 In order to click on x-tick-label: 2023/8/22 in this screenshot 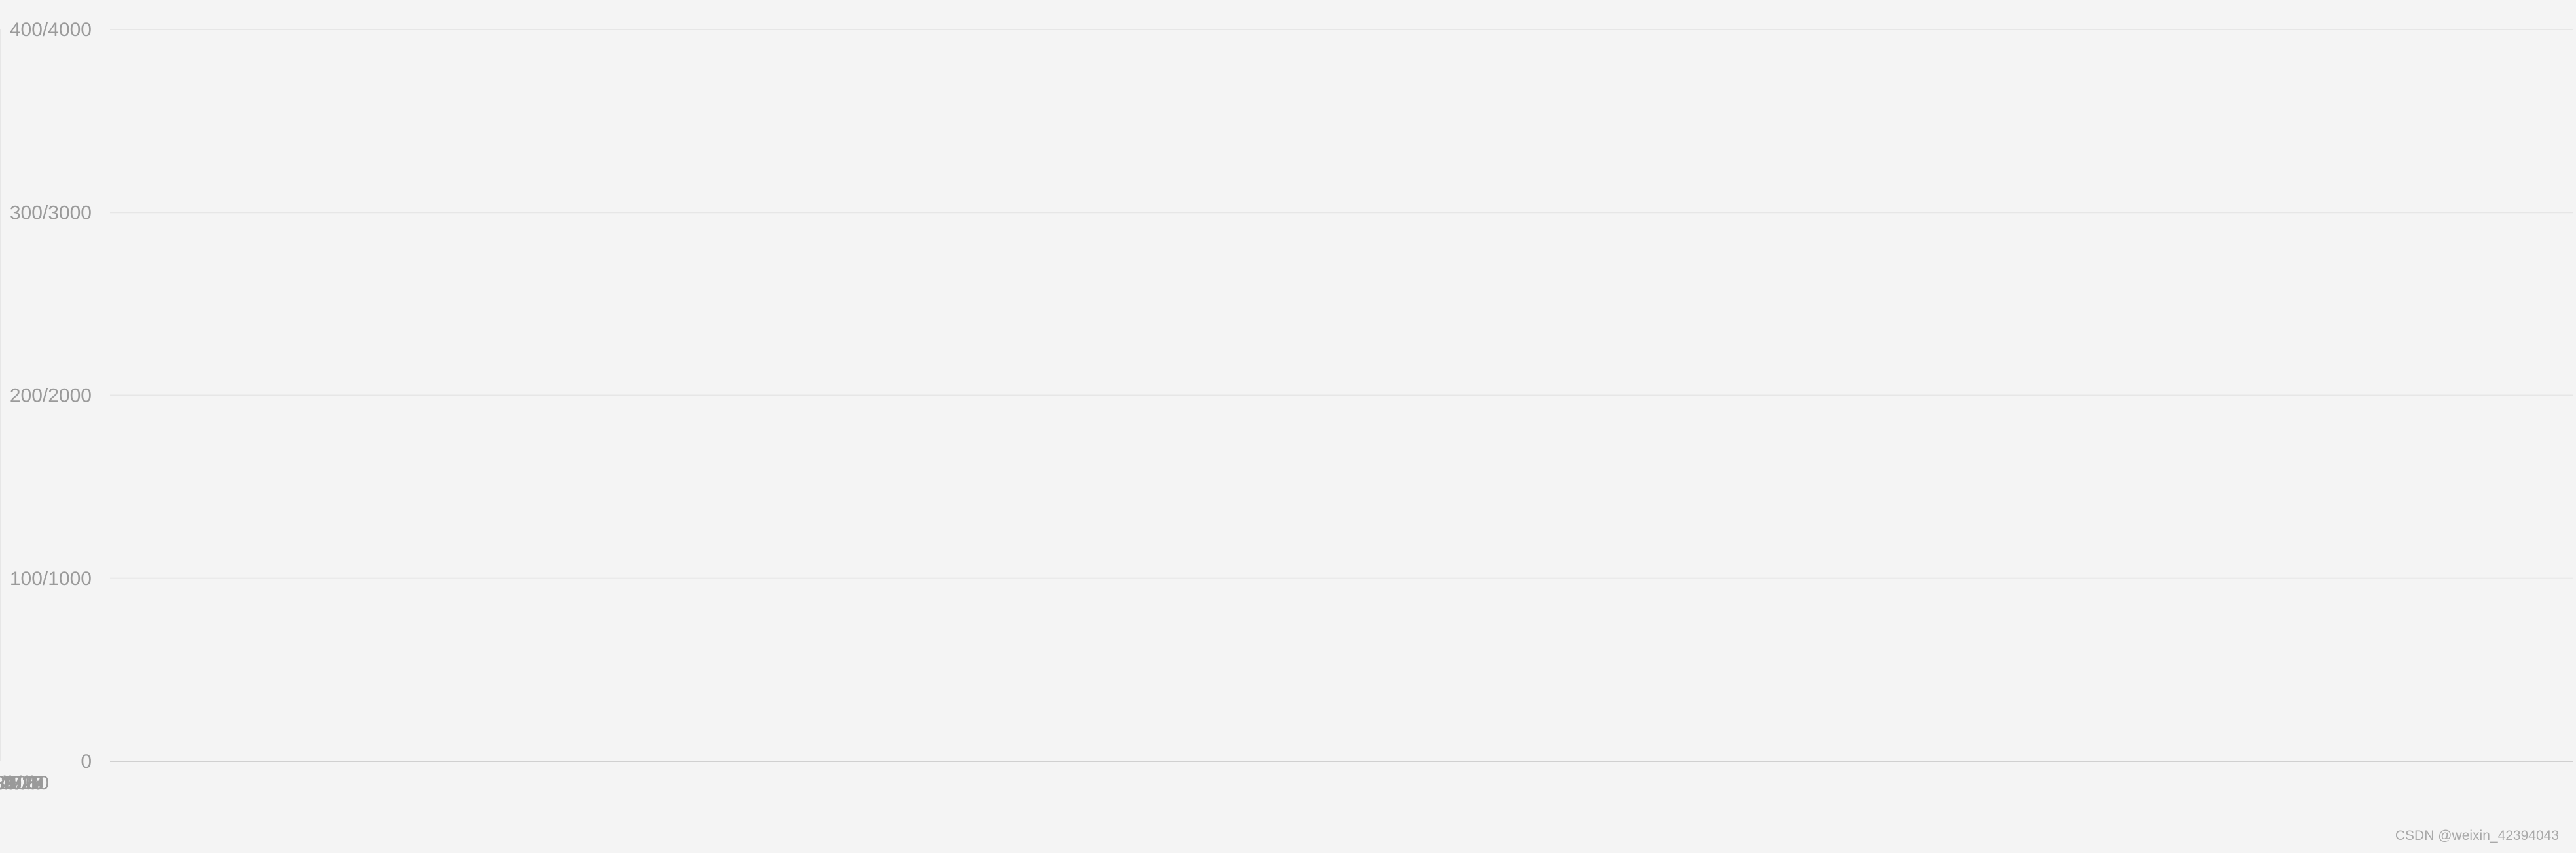, I will do `click(22, 783)`.